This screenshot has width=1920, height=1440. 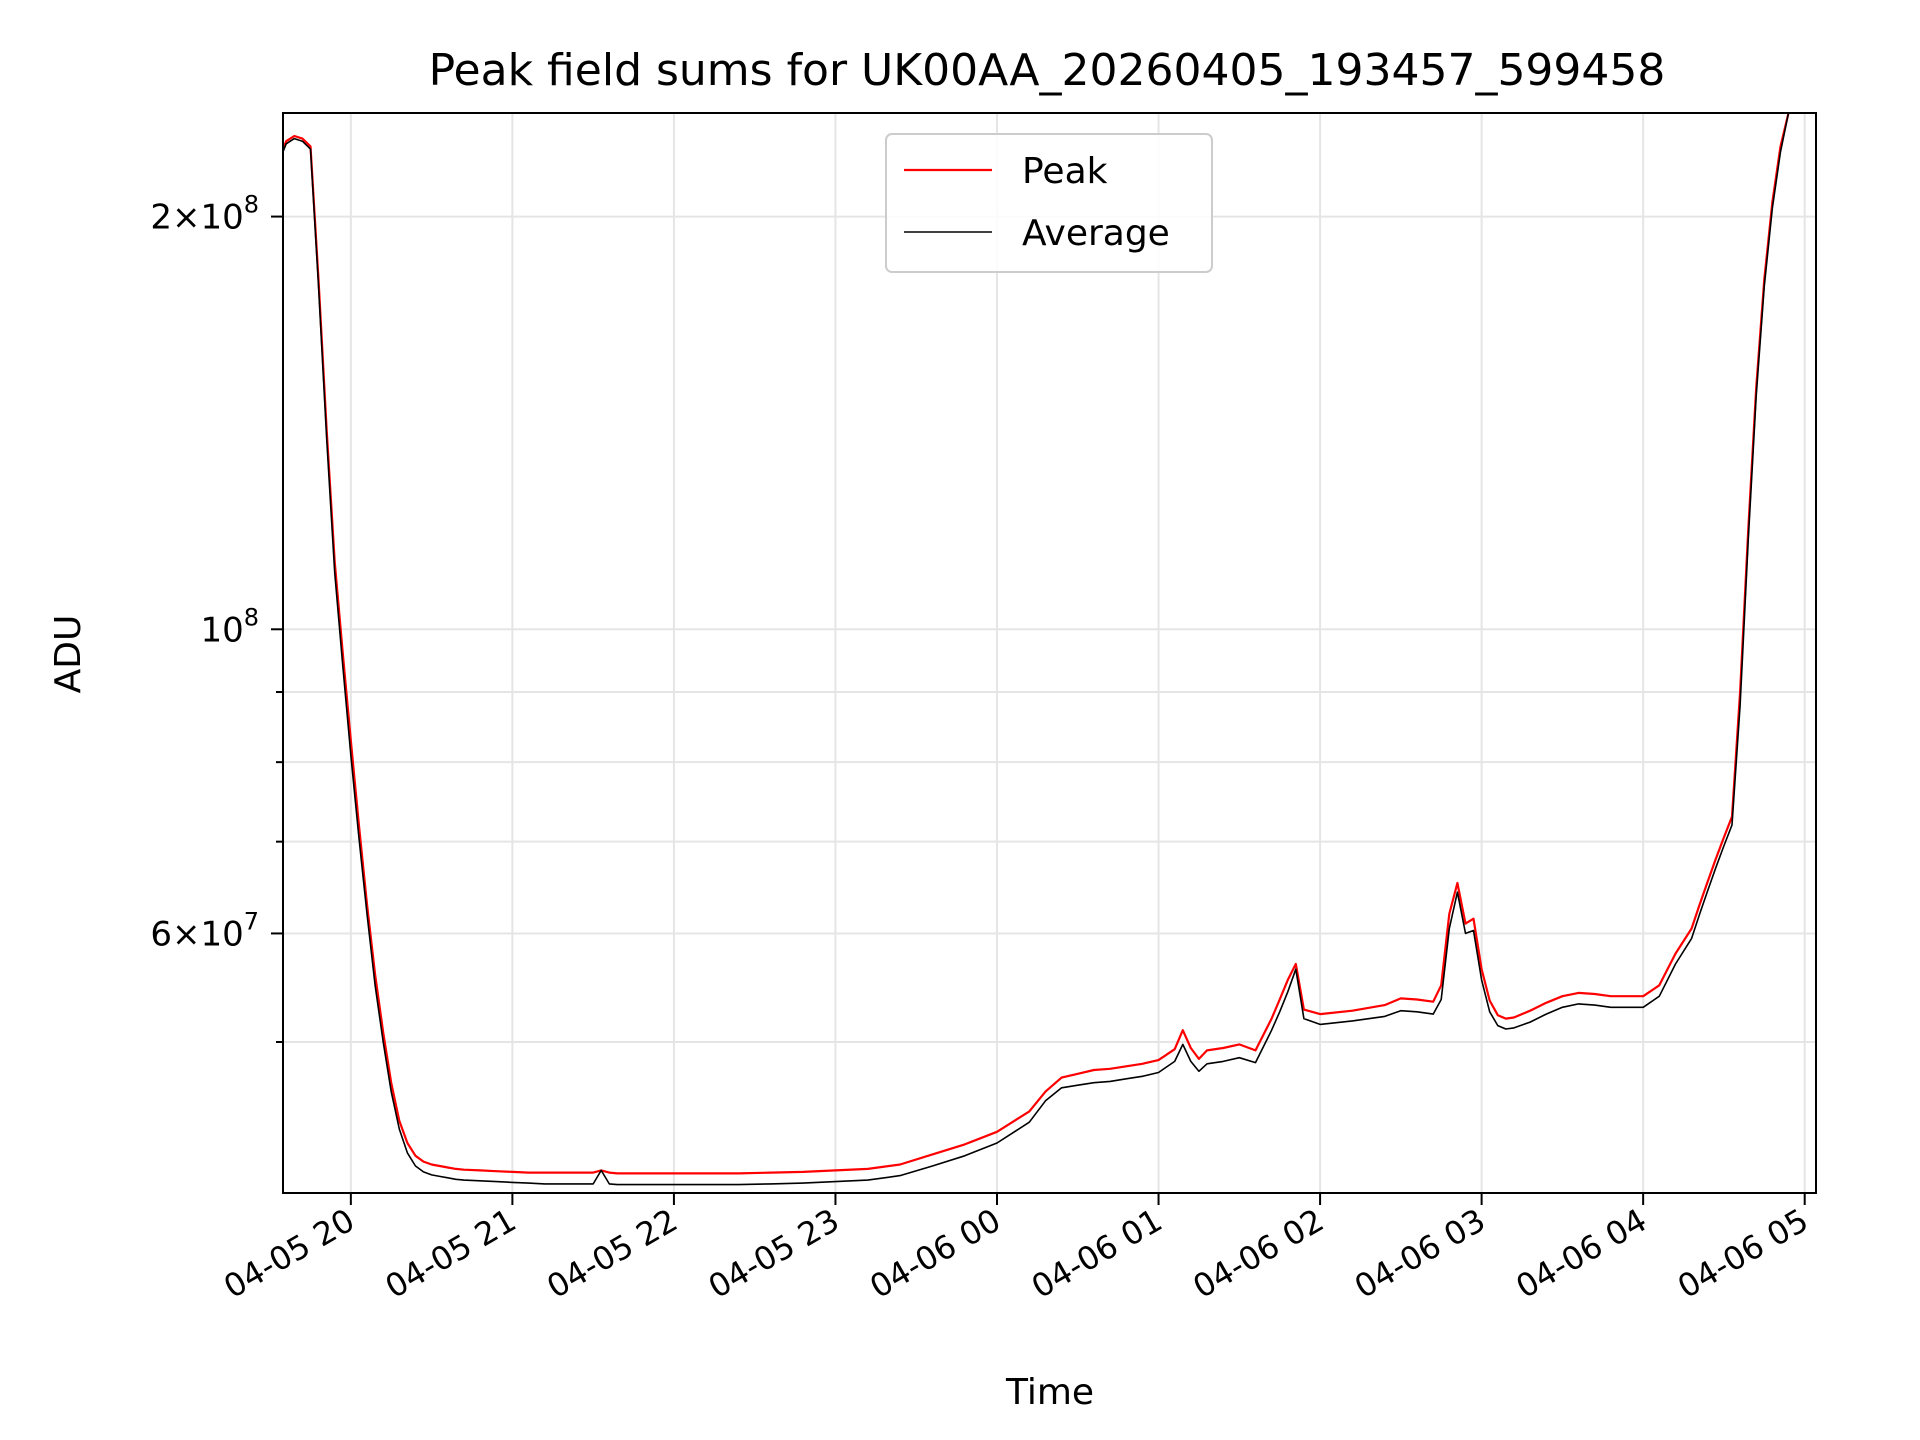 I want to click on y-tick-label: 108, so click(x=229, y=626).